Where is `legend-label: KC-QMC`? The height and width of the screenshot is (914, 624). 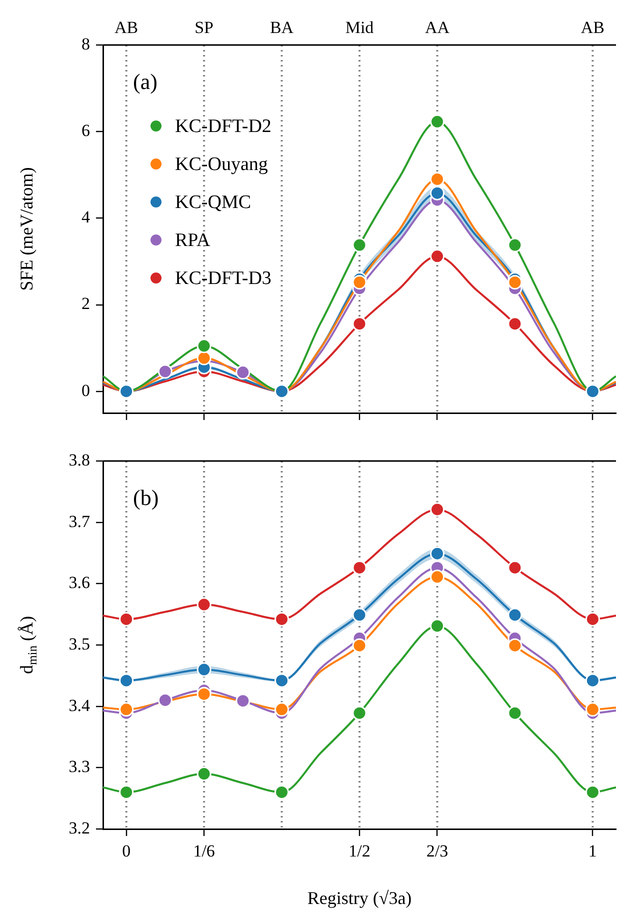
legend-label: KC-QMC is located at coordinates (213, 202).